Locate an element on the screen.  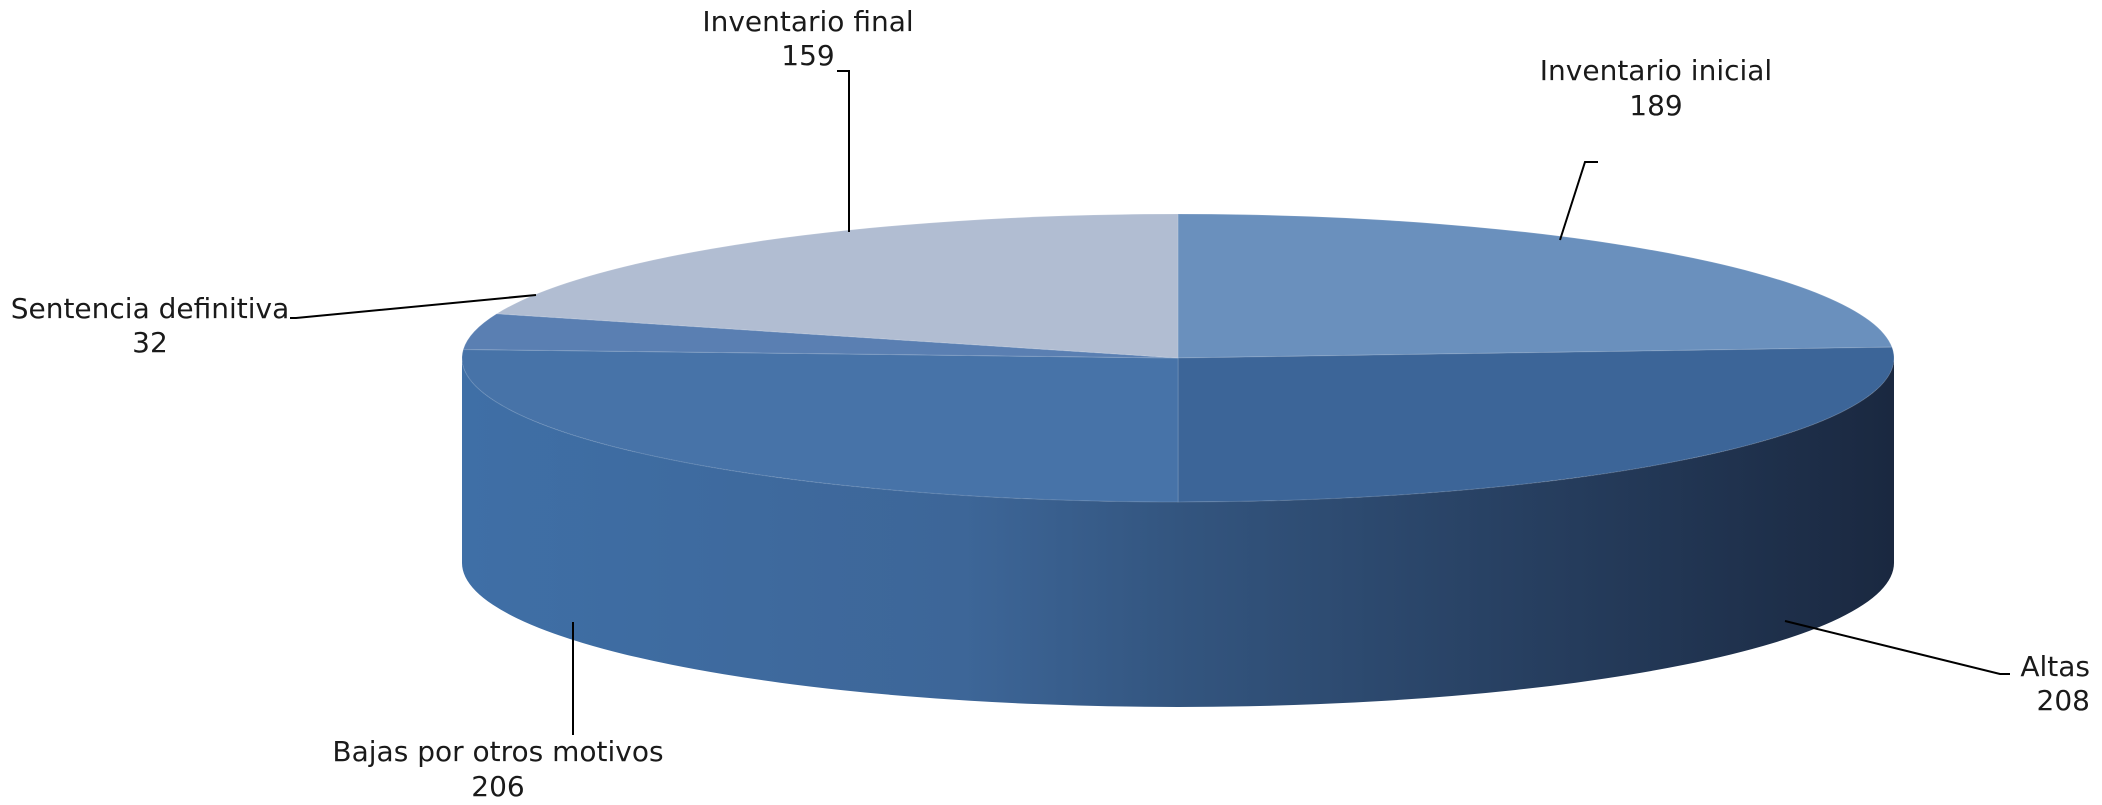
data-label-value: 206 is located at coordinates (497, 785).